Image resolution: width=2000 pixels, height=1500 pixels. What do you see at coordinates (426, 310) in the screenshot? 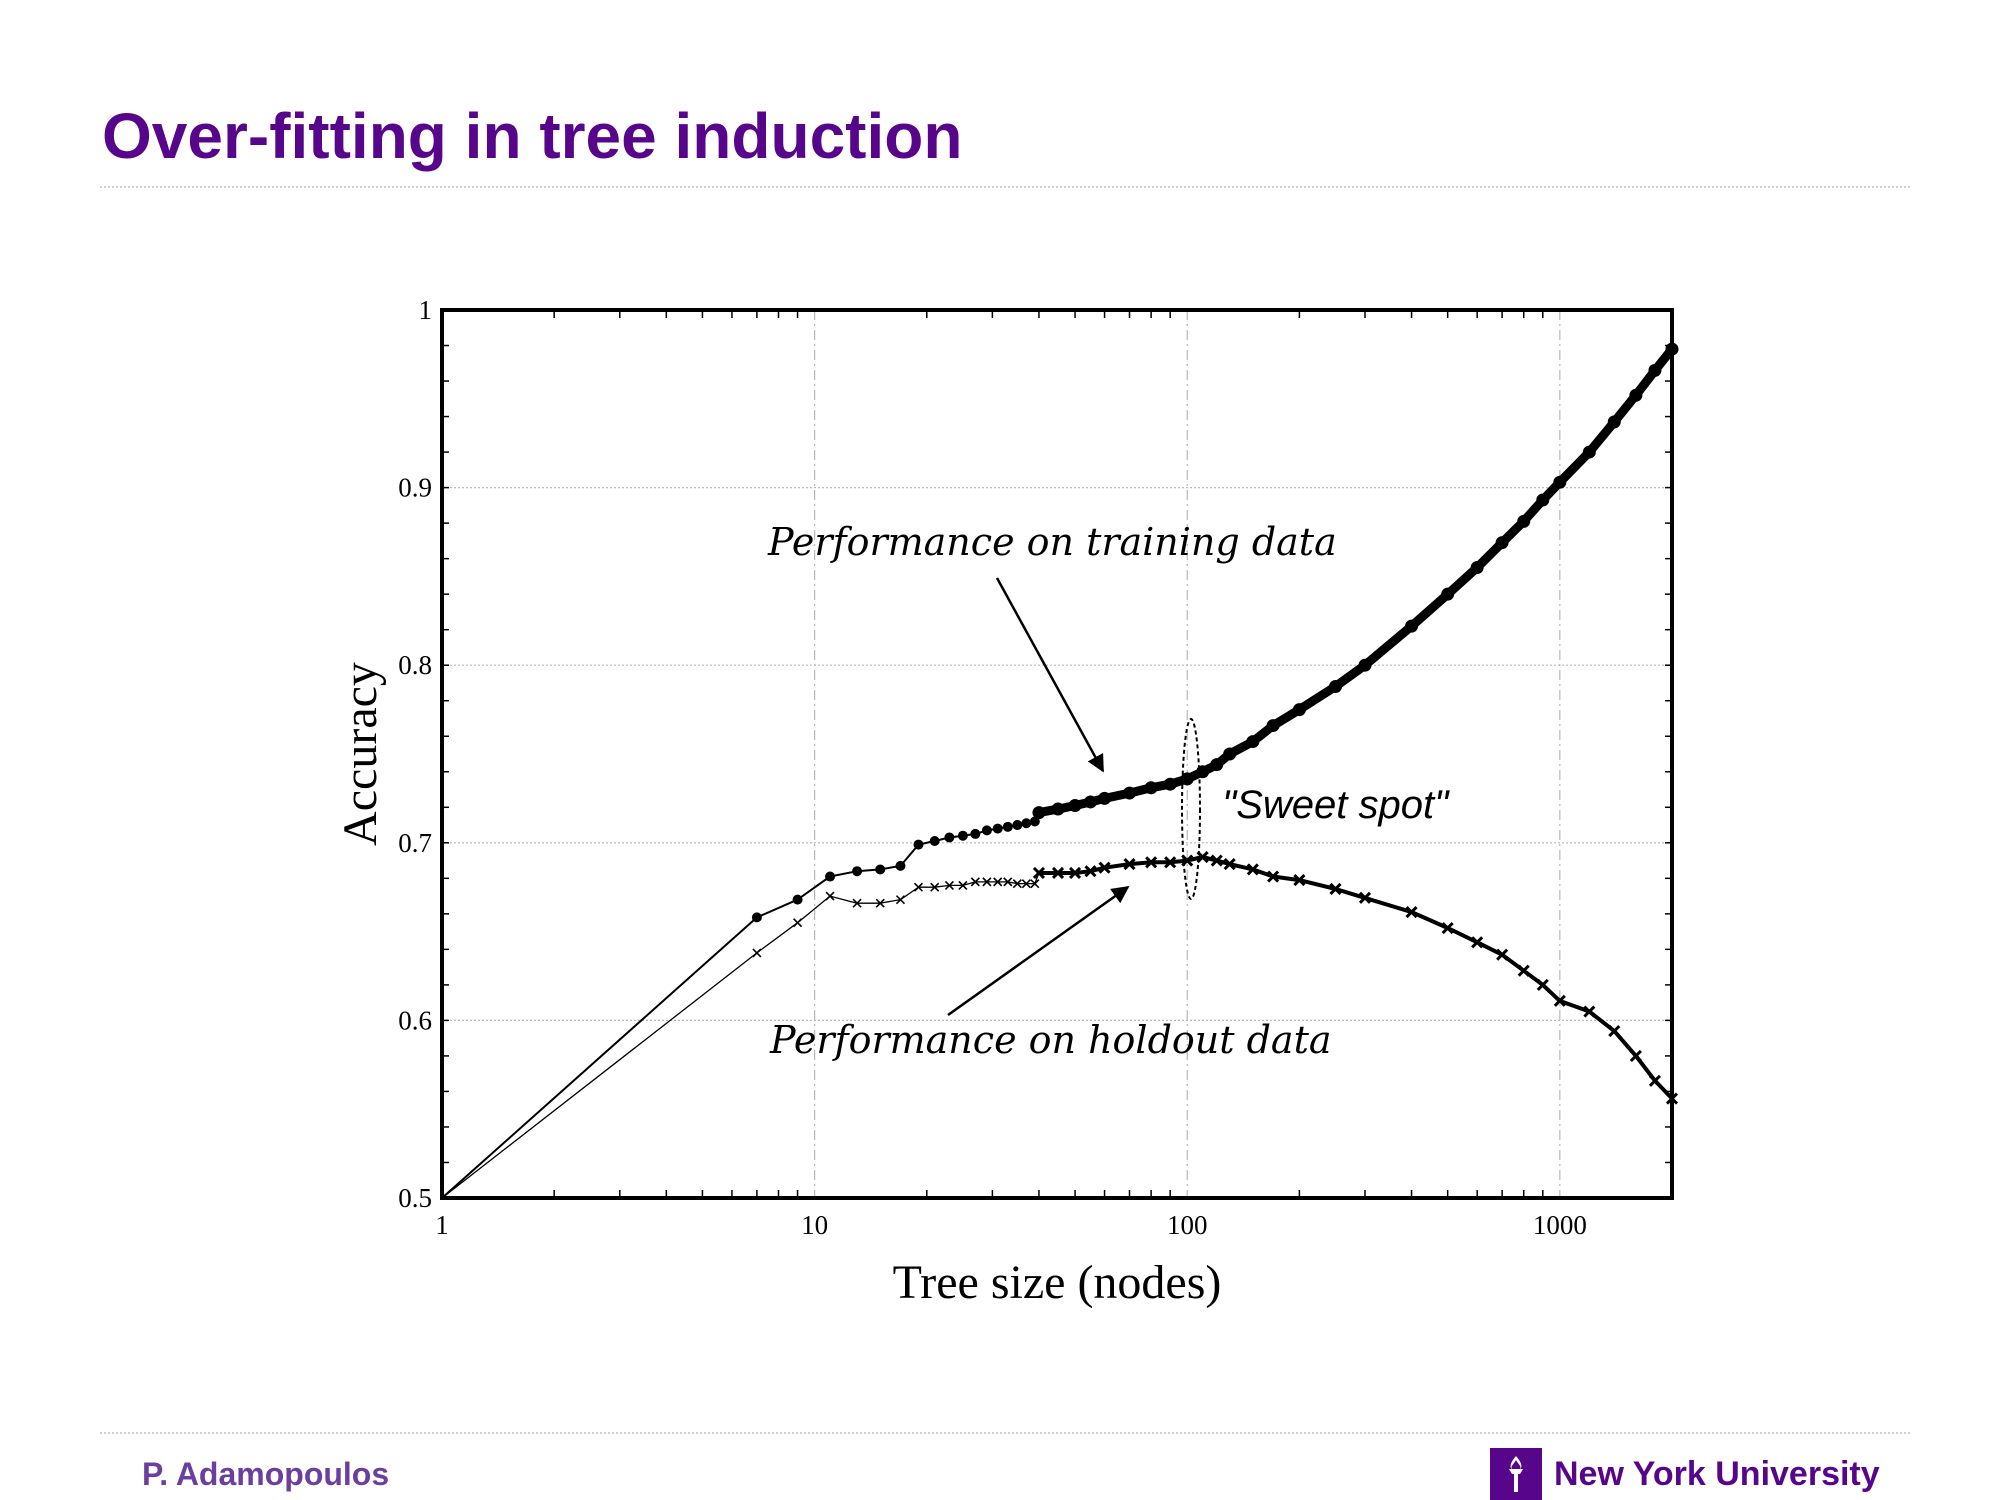
I see `y-tick-label: 1` at bounding box center [426, 310].